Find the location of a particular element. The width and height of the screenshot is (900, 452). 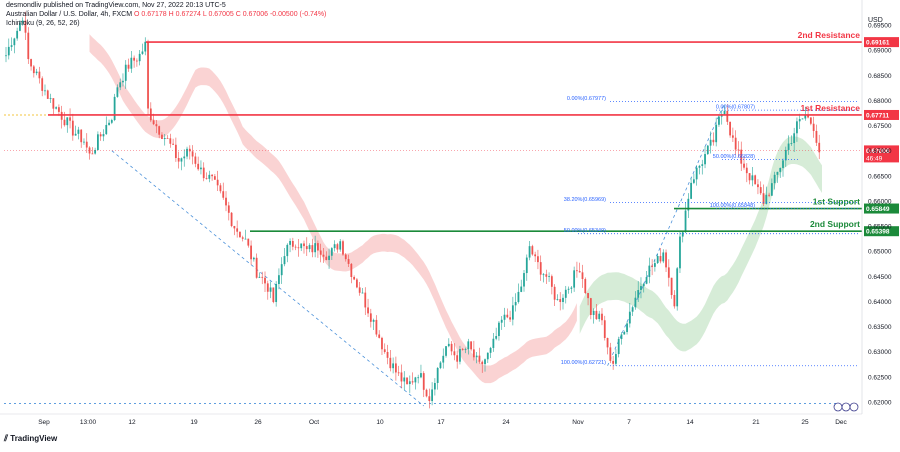

y-tick-label: 0.62000 is located at coordinates (880, 402).